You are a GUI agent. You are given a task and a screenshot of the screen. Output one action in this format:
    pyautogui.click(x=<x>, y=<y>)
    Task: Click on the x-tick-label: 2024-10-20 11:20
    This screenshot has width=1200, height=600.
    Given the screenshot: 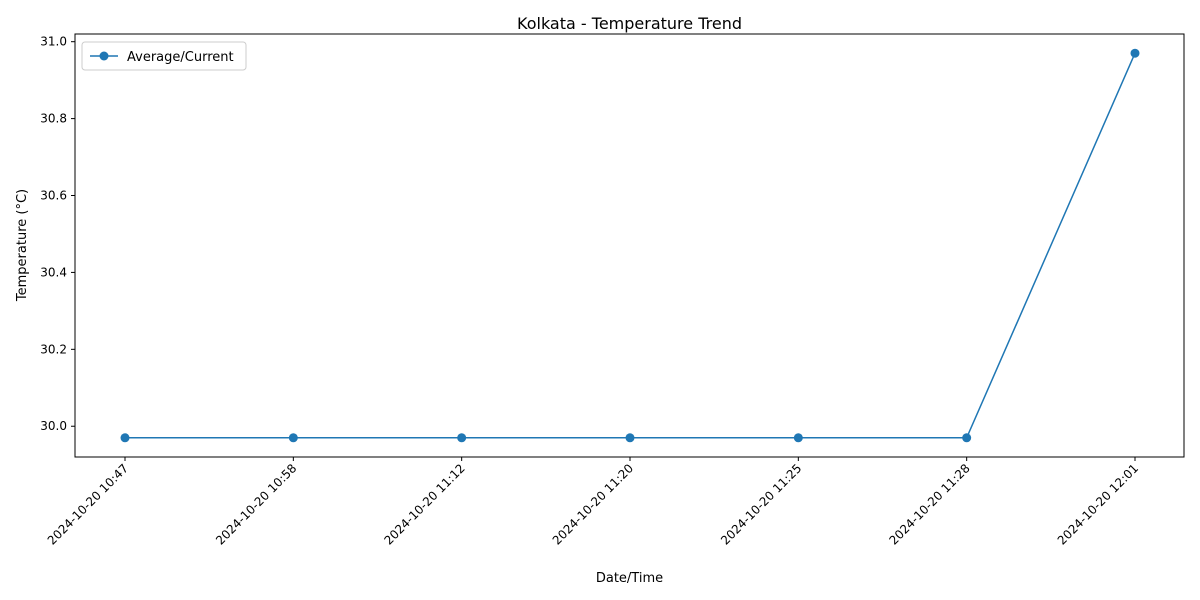 What is the action you would take?
    pyautogui.click(x=593, y=504)
    